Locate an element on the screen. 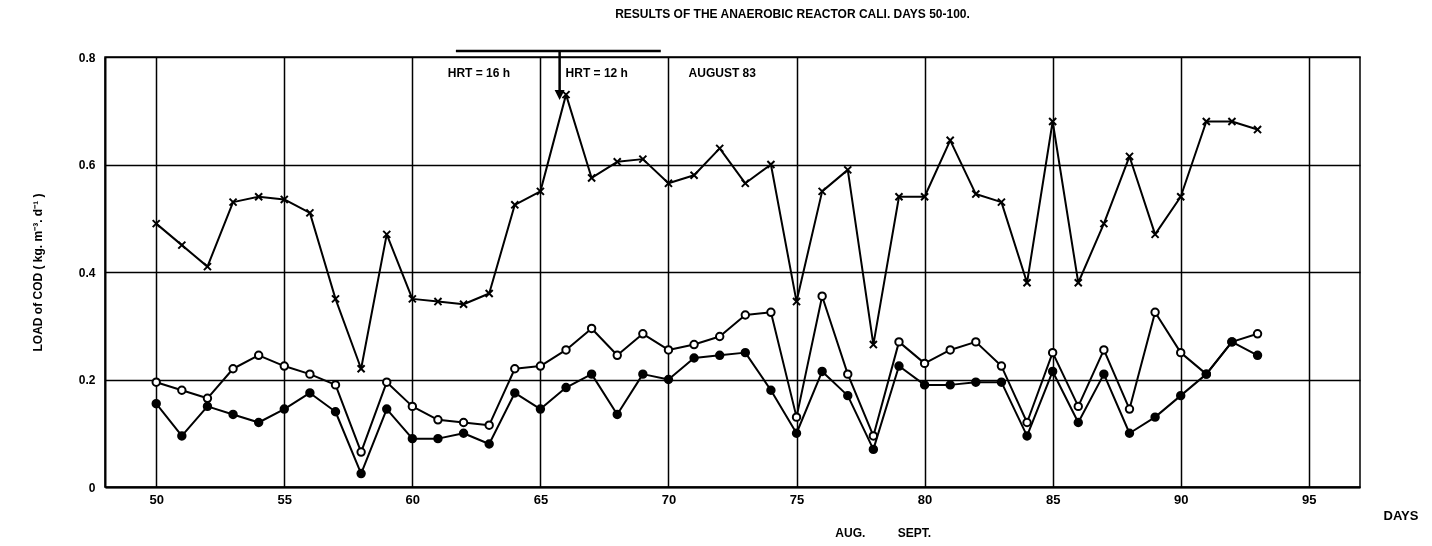  x-tick-label: 50 is located at coordinates (156, 499).